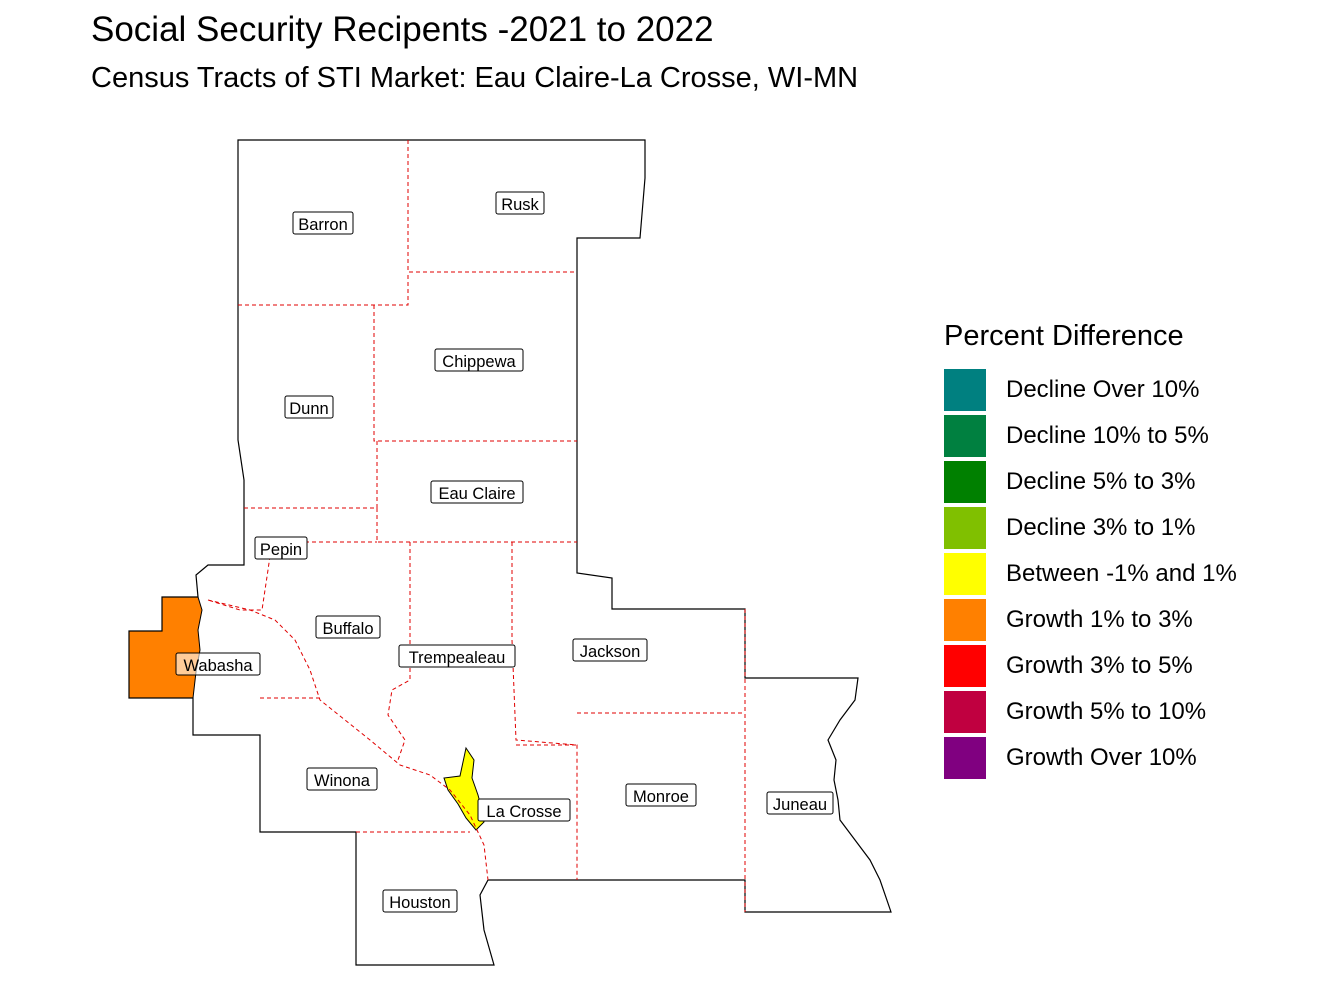  I want to click on svg-text: Trempealeau, so click(457, 658).